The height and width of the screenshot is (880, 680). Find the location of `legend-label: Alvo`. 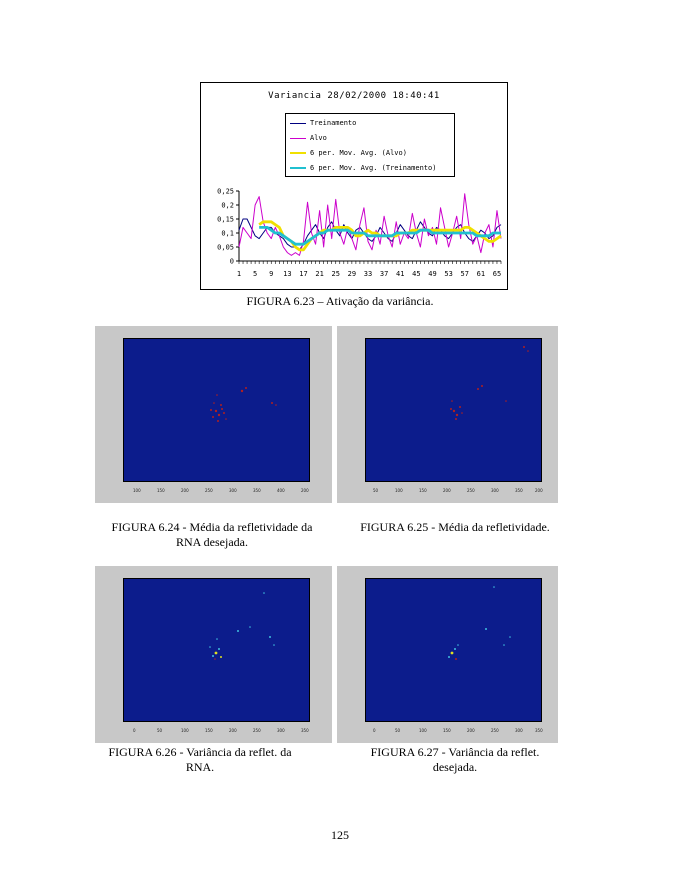

legend-label: Alvo is located at coordinates (318, 138).